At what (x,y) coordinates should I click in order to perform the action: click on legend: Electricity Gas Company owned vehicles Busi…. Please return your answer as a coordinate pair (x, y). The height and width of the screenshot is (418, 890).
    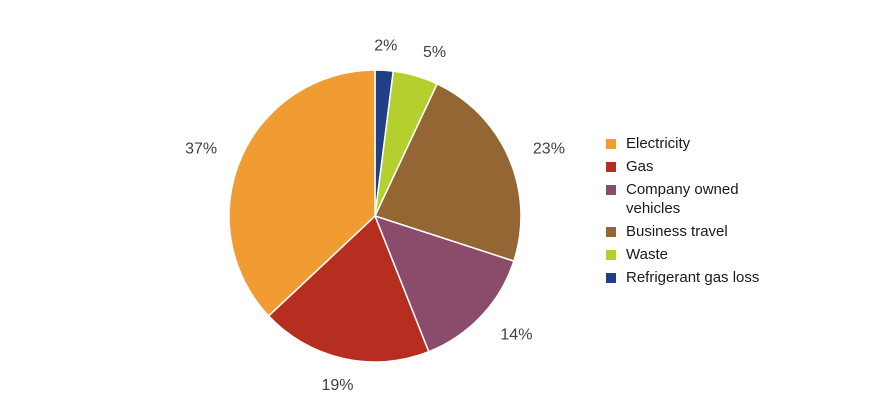
    Looking at the image, I should click on (706, 212).